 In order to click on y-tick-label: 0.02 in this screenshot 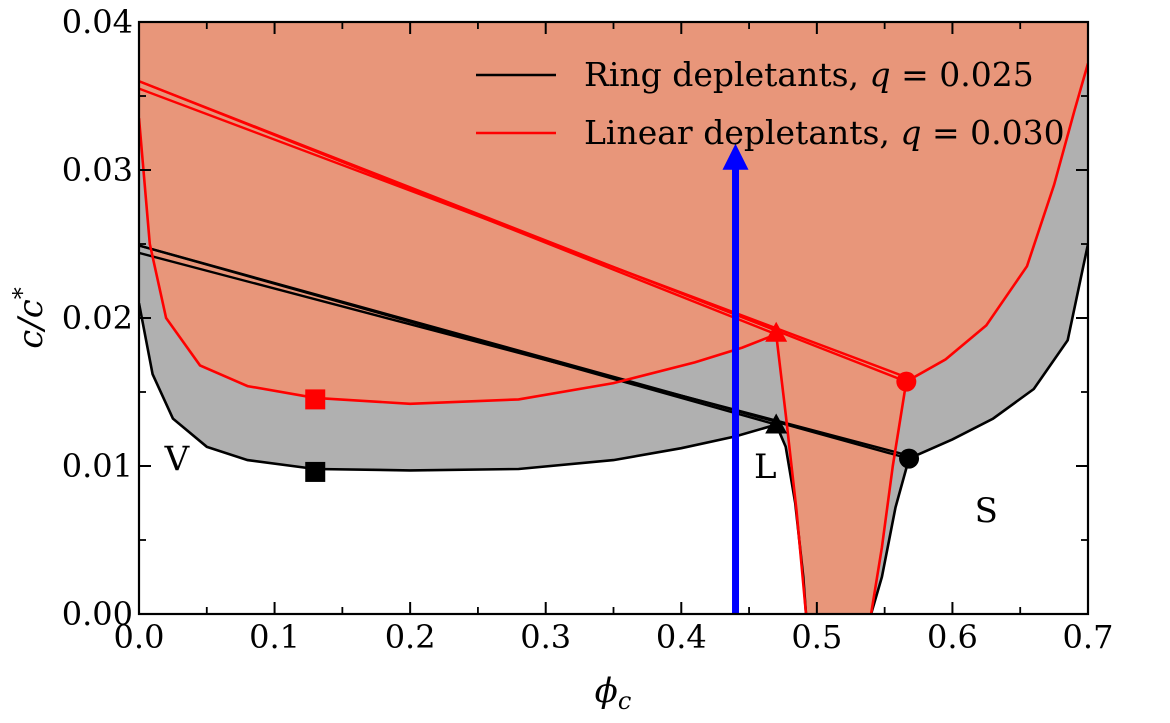, I will do `click(97, 318)`.